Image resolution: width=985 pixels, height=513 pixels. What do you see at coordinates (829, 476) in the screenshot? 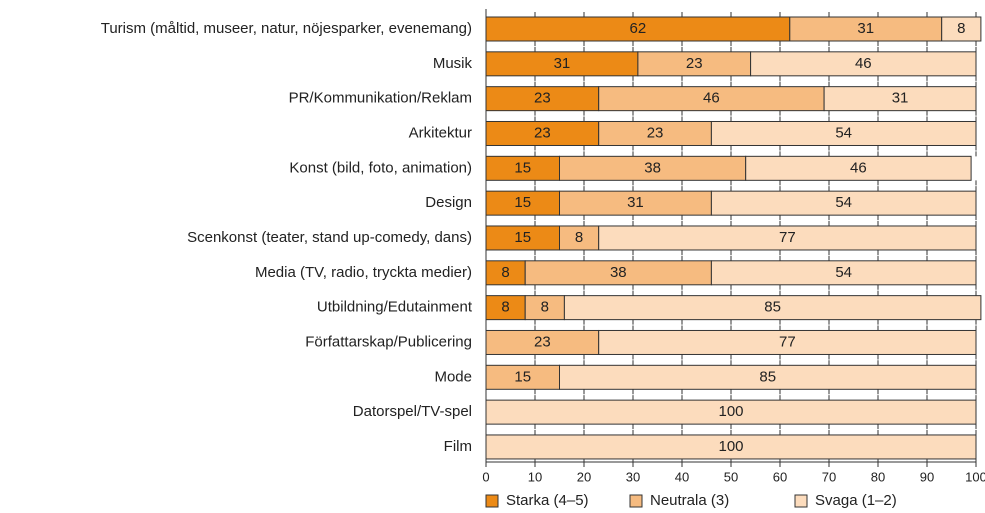
I see `x-tick-label: 70` at bounding box center [829, 476].